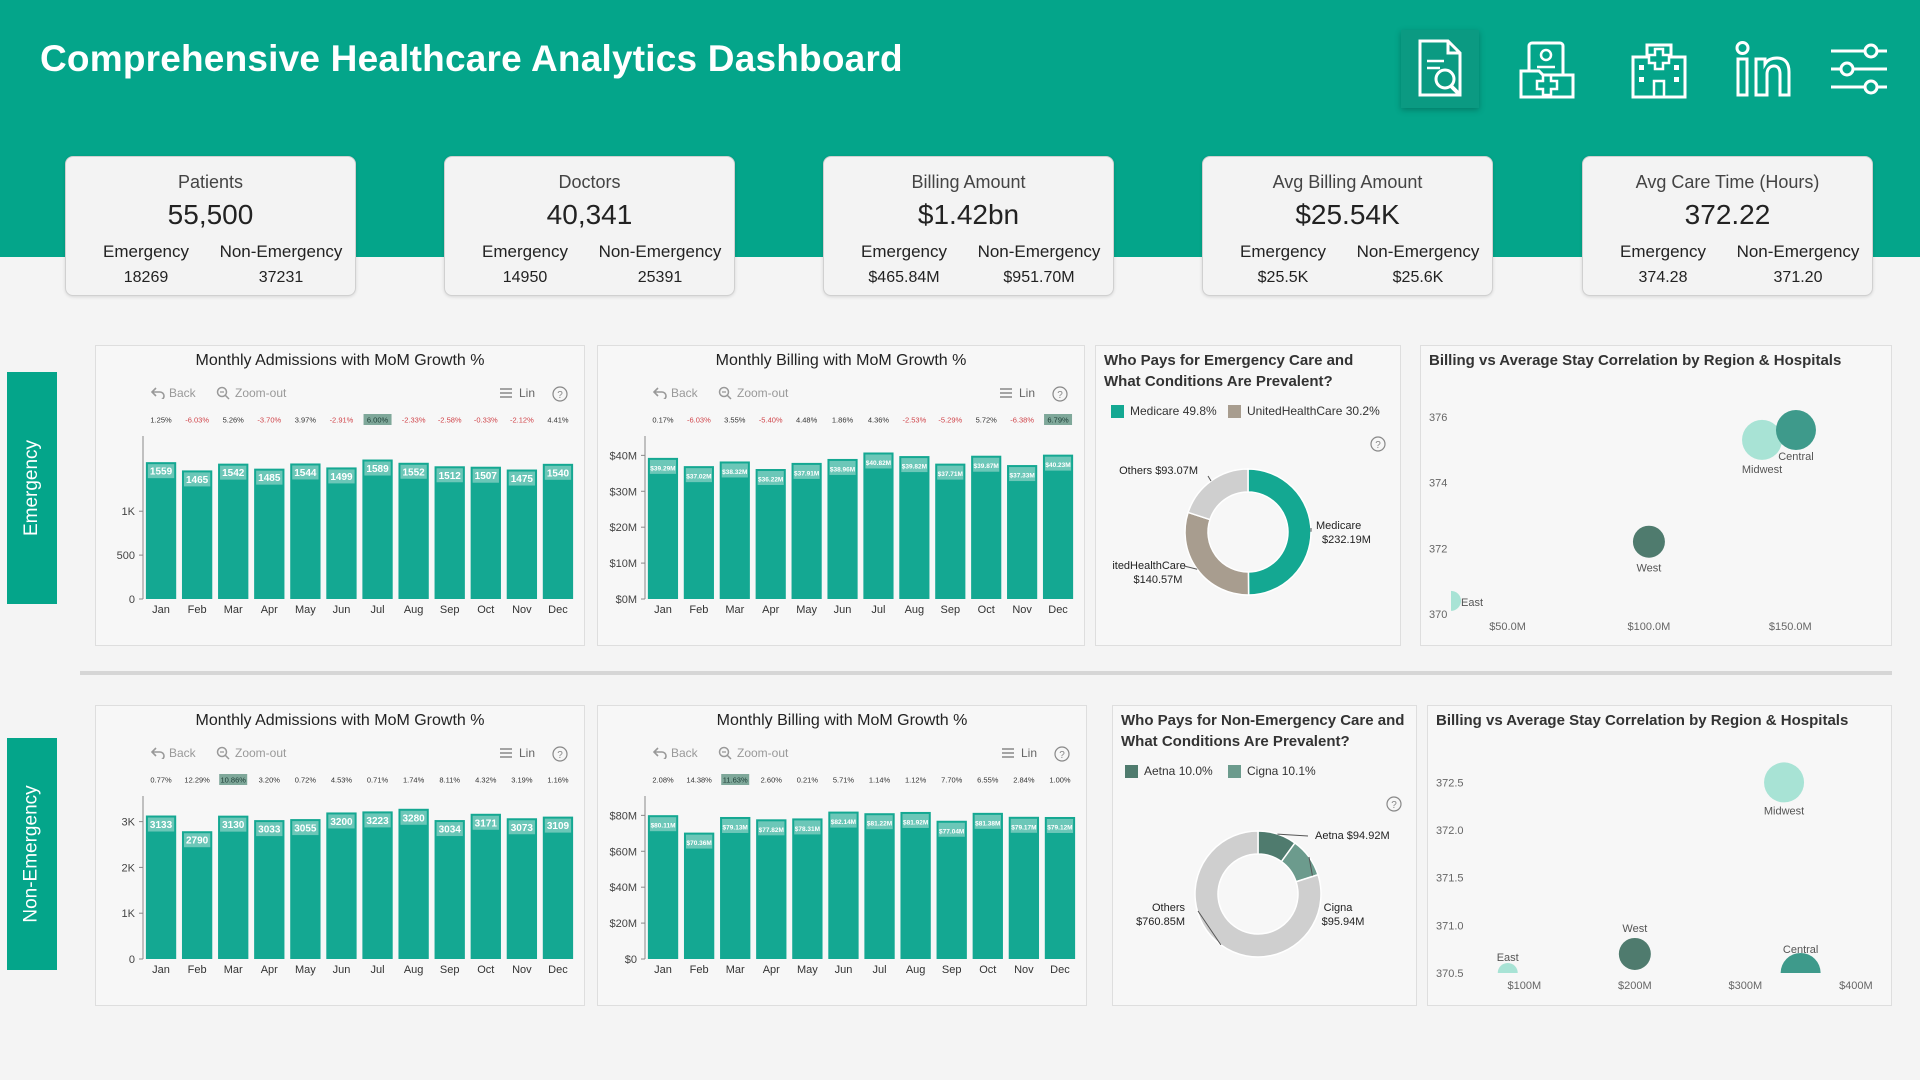  I want to click on kpi-non-emergency-label: Non-Emergency, so click(281, 251).